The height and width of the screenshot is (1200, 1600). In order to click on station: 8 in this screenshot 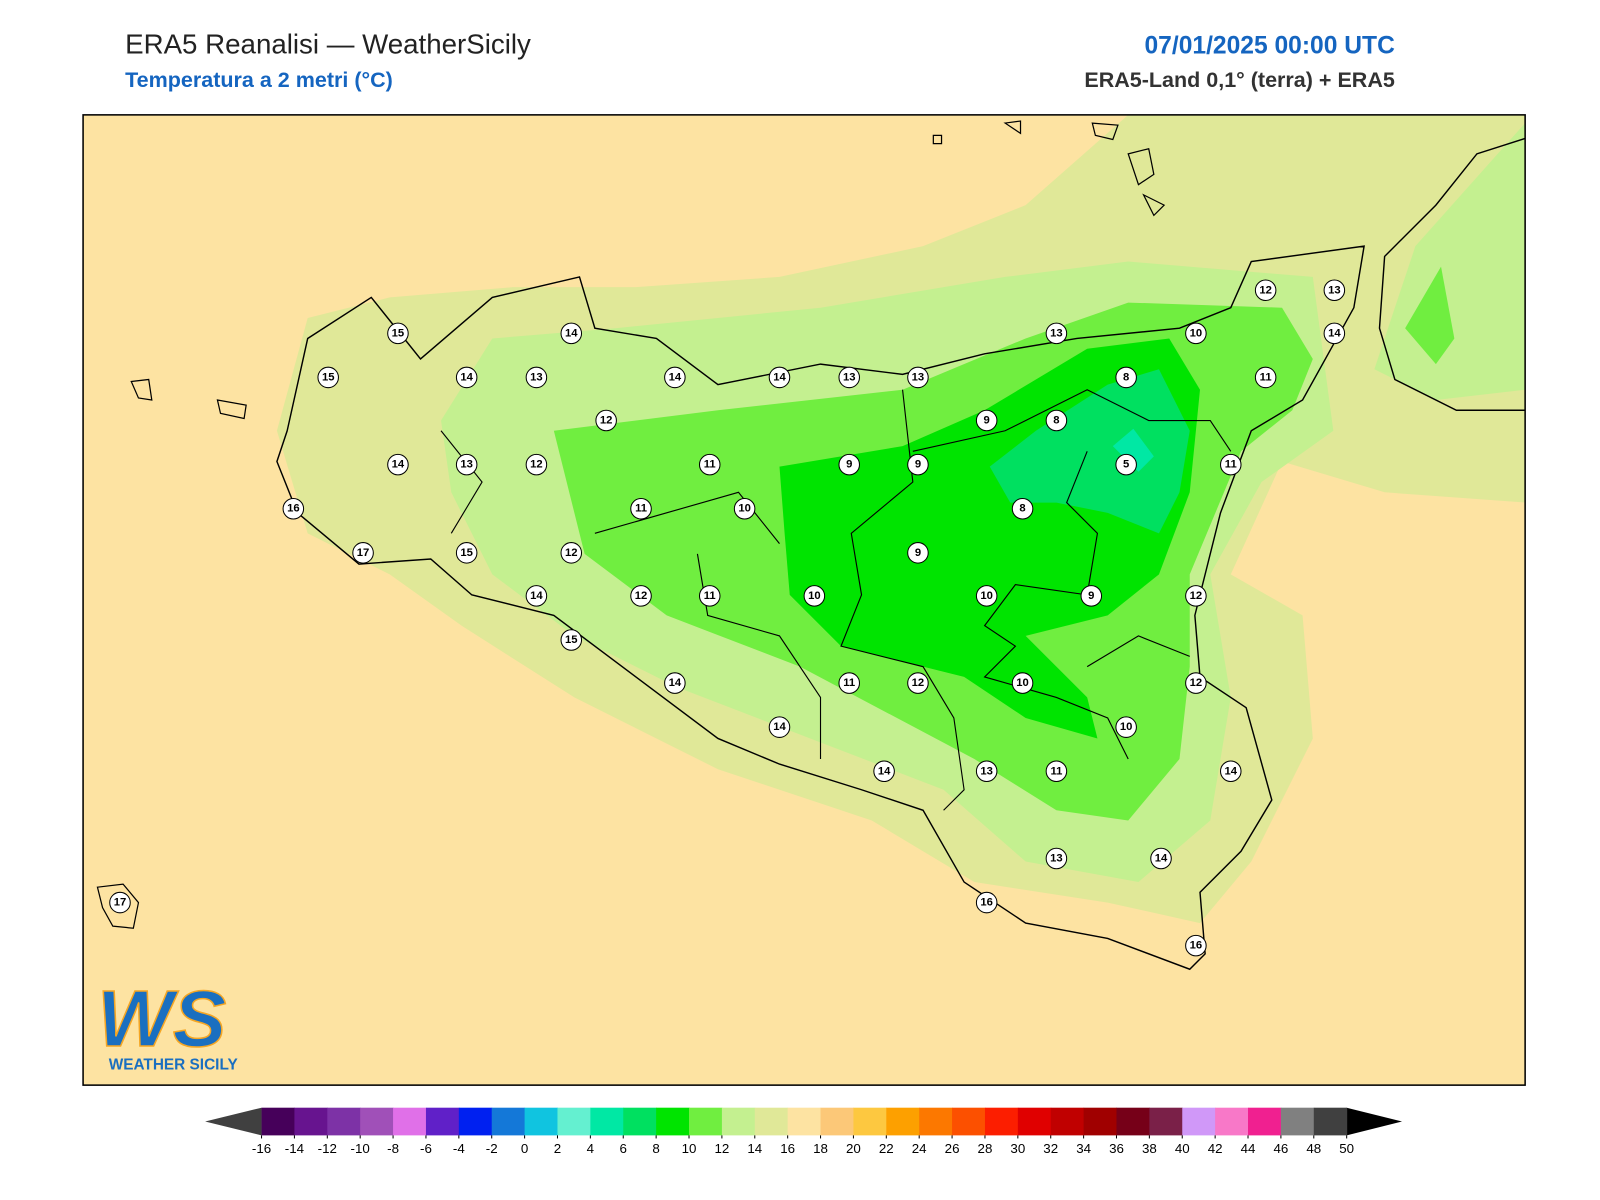, I will do `click(1126, 377)`.